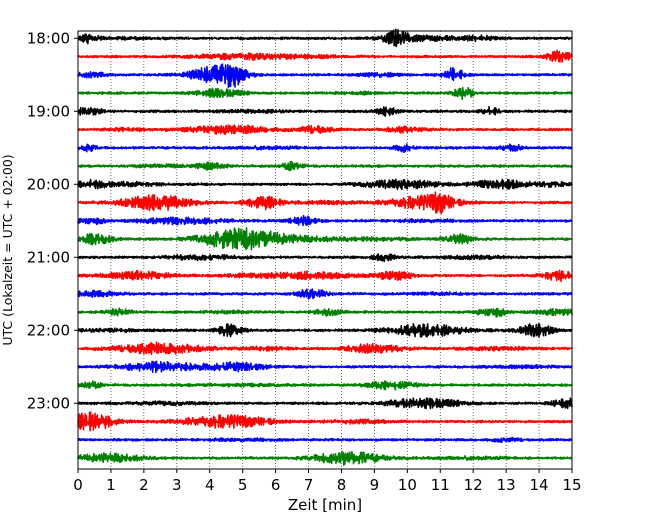 Image resolution: width=650 pixels, height=520 pixels. What do you see at coordinates (325, 111) in the screenshot?
I see `trace-row-1900` at bounding box center [325, 111].